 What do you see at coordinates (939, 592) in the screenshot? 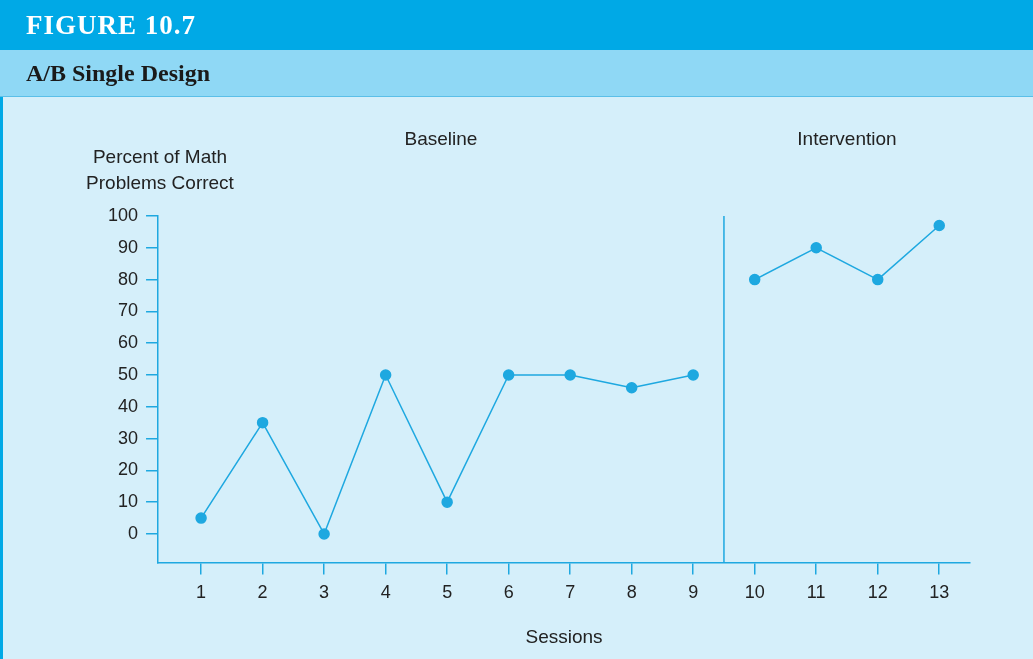
I see `x-tick-label: 13` at bounding box center [939, 592].